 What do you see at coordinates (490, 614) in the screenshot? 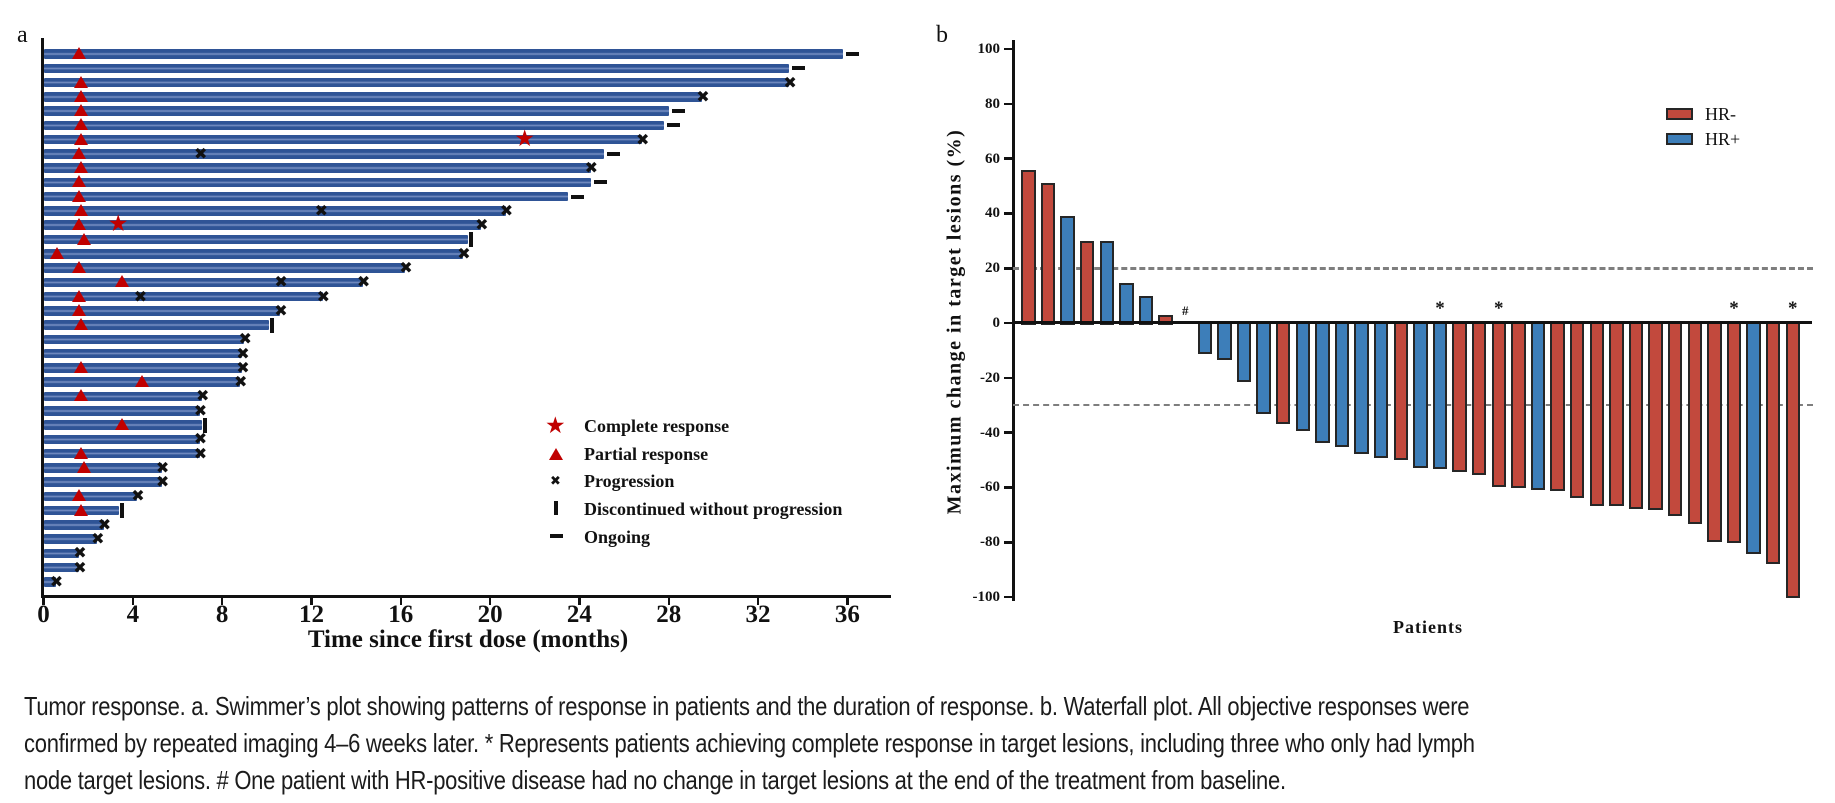
I see `swimmer-x-tick-label: 20` at bounding box center [490, 614].